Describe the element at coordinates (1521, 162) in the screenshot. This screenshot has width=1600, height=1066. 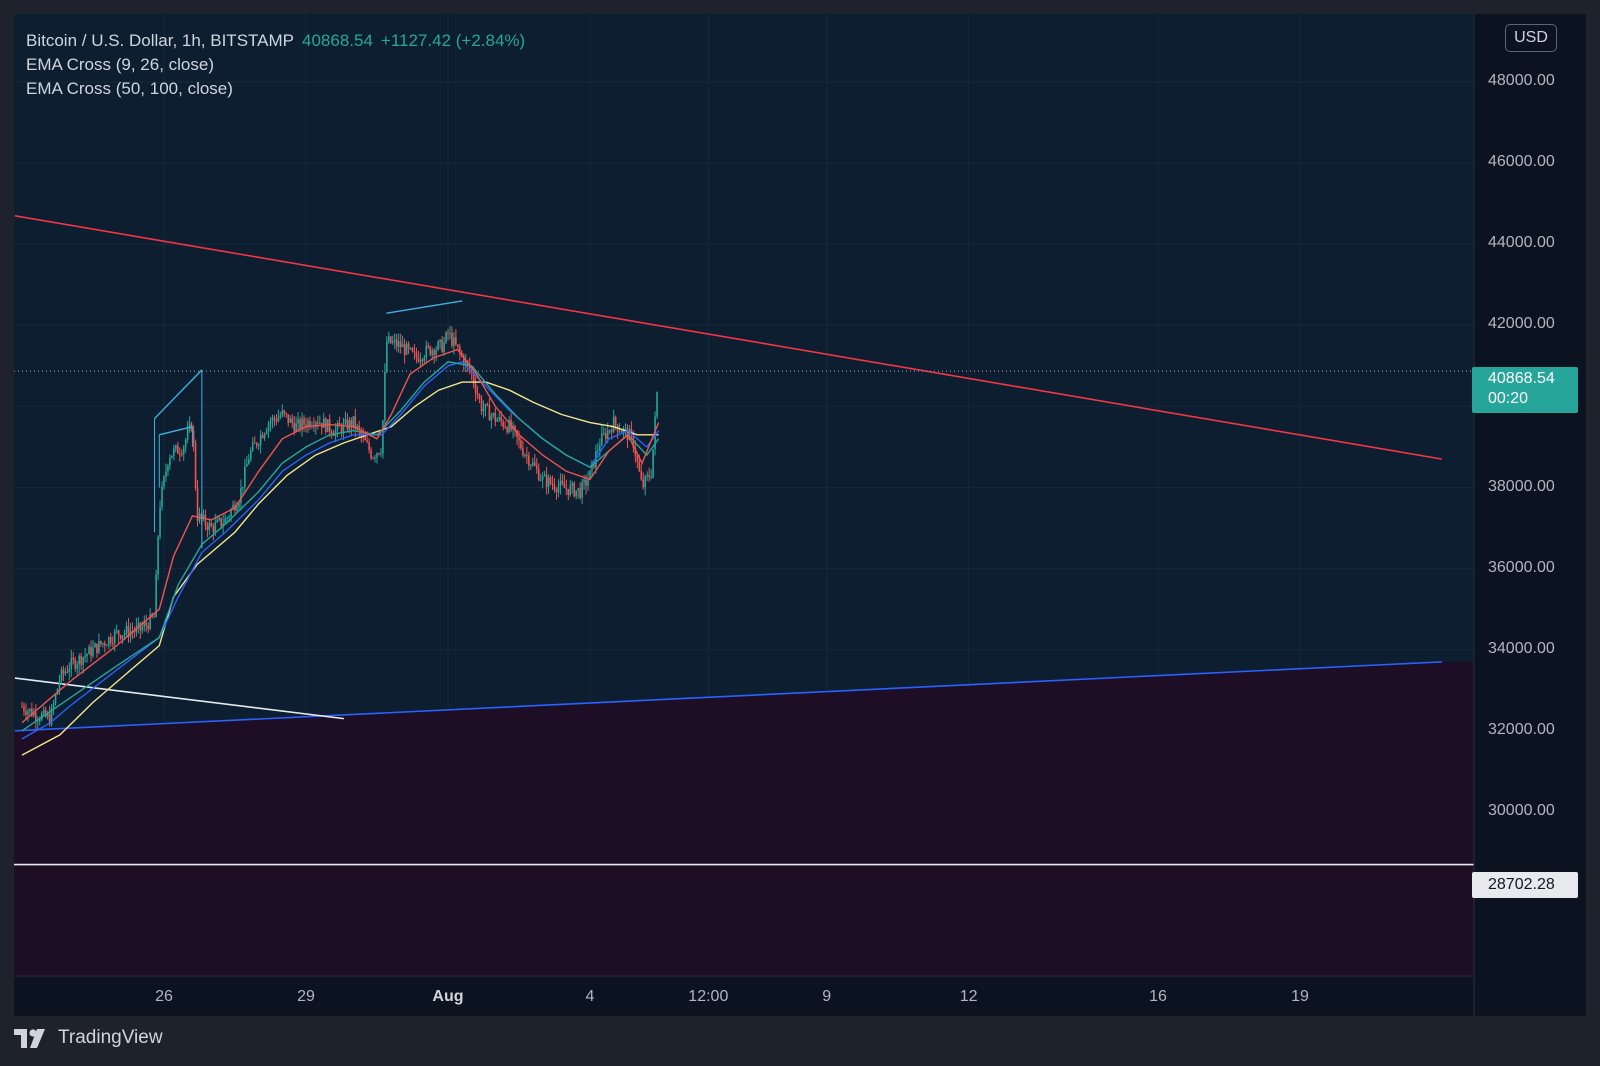
I see `price-tick-label: 46000.00` at that location.